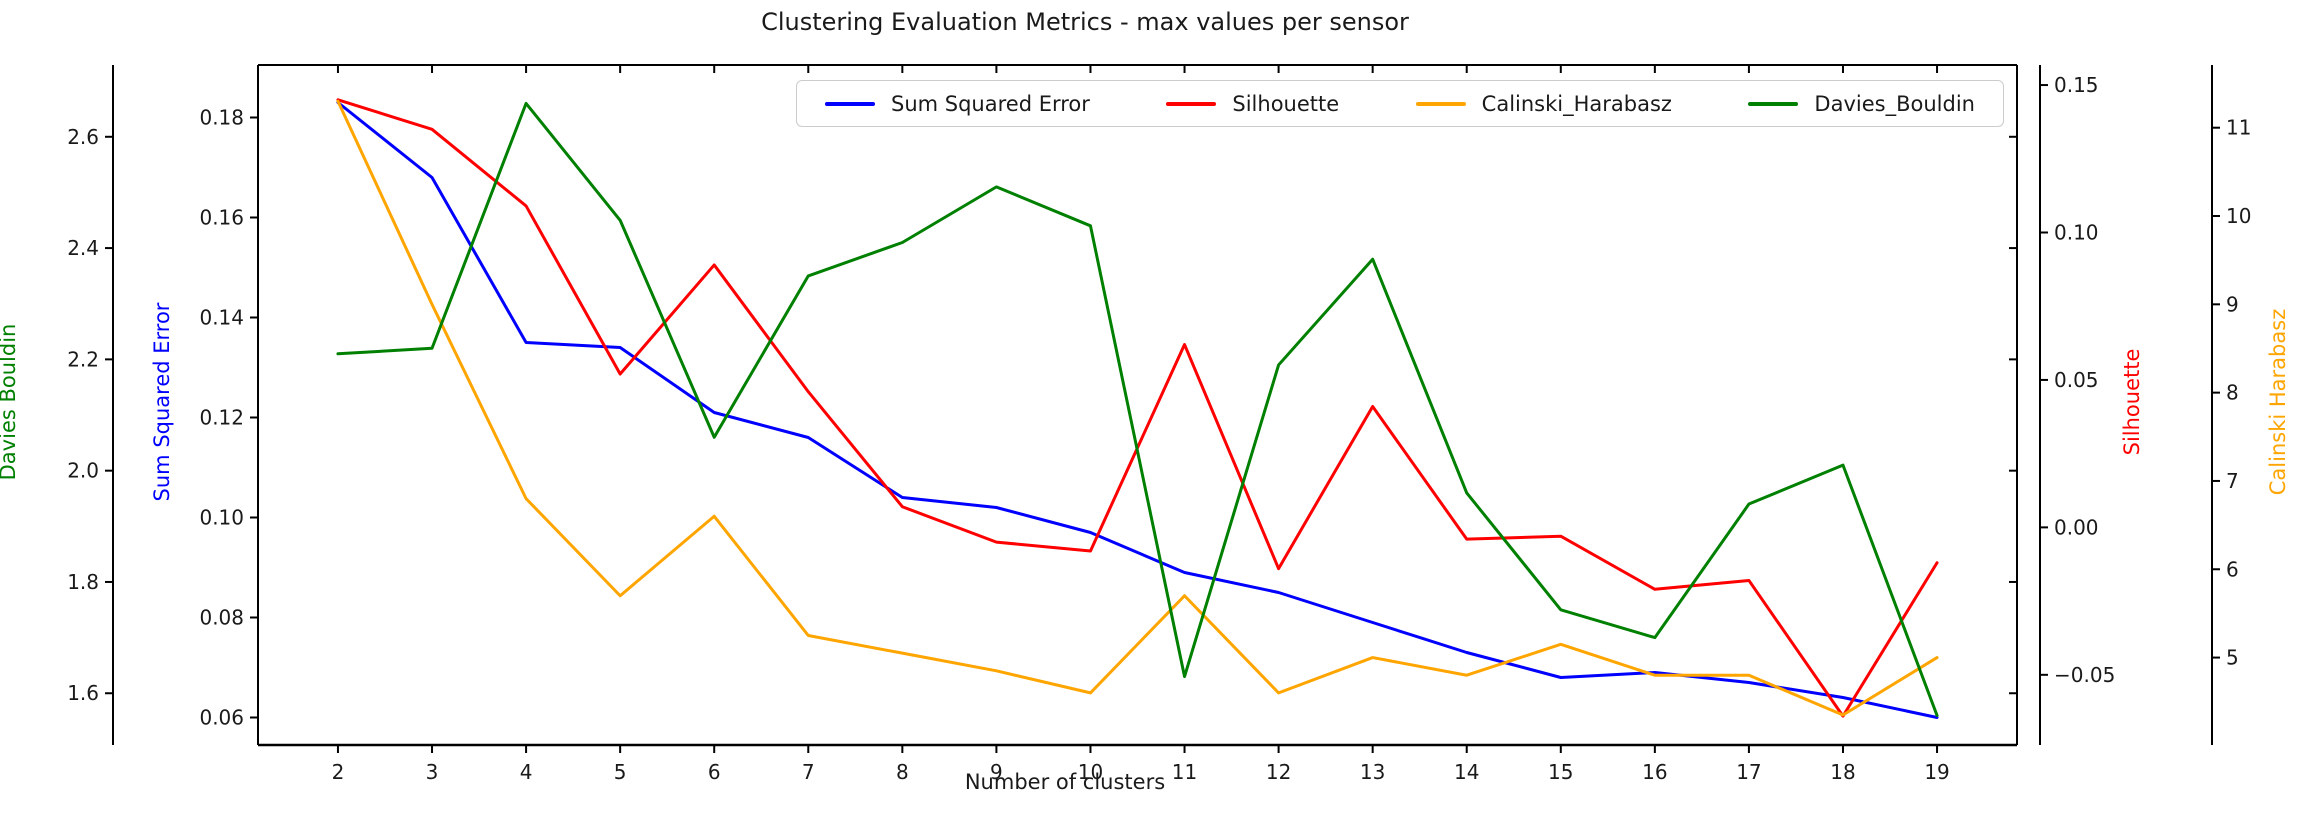 Image resolution: width=2300 pixels, height=831 pixels. What do you see at coordinates (432, 772) in the screenshot?
I see `x-tick-label: 3` at bounding box center [432, 772].